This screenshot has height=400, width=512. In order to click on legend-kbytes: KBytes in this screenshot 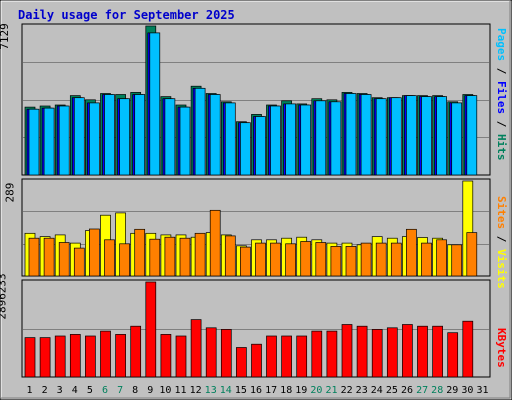, I will do `click(501, 348)`.